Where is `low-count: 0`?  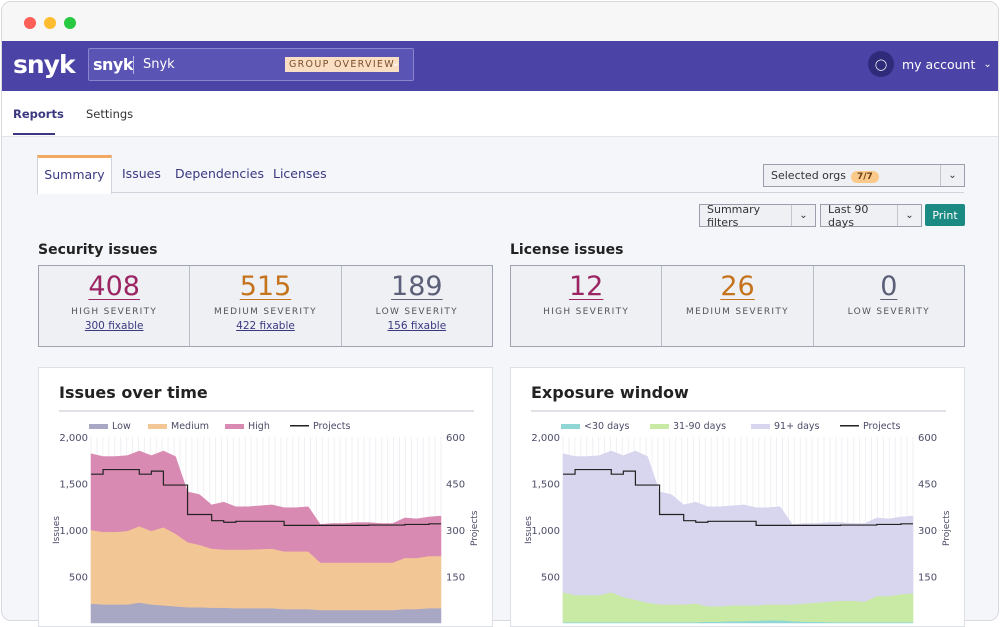
low-count: 0 is located at coordinates (889, 286).